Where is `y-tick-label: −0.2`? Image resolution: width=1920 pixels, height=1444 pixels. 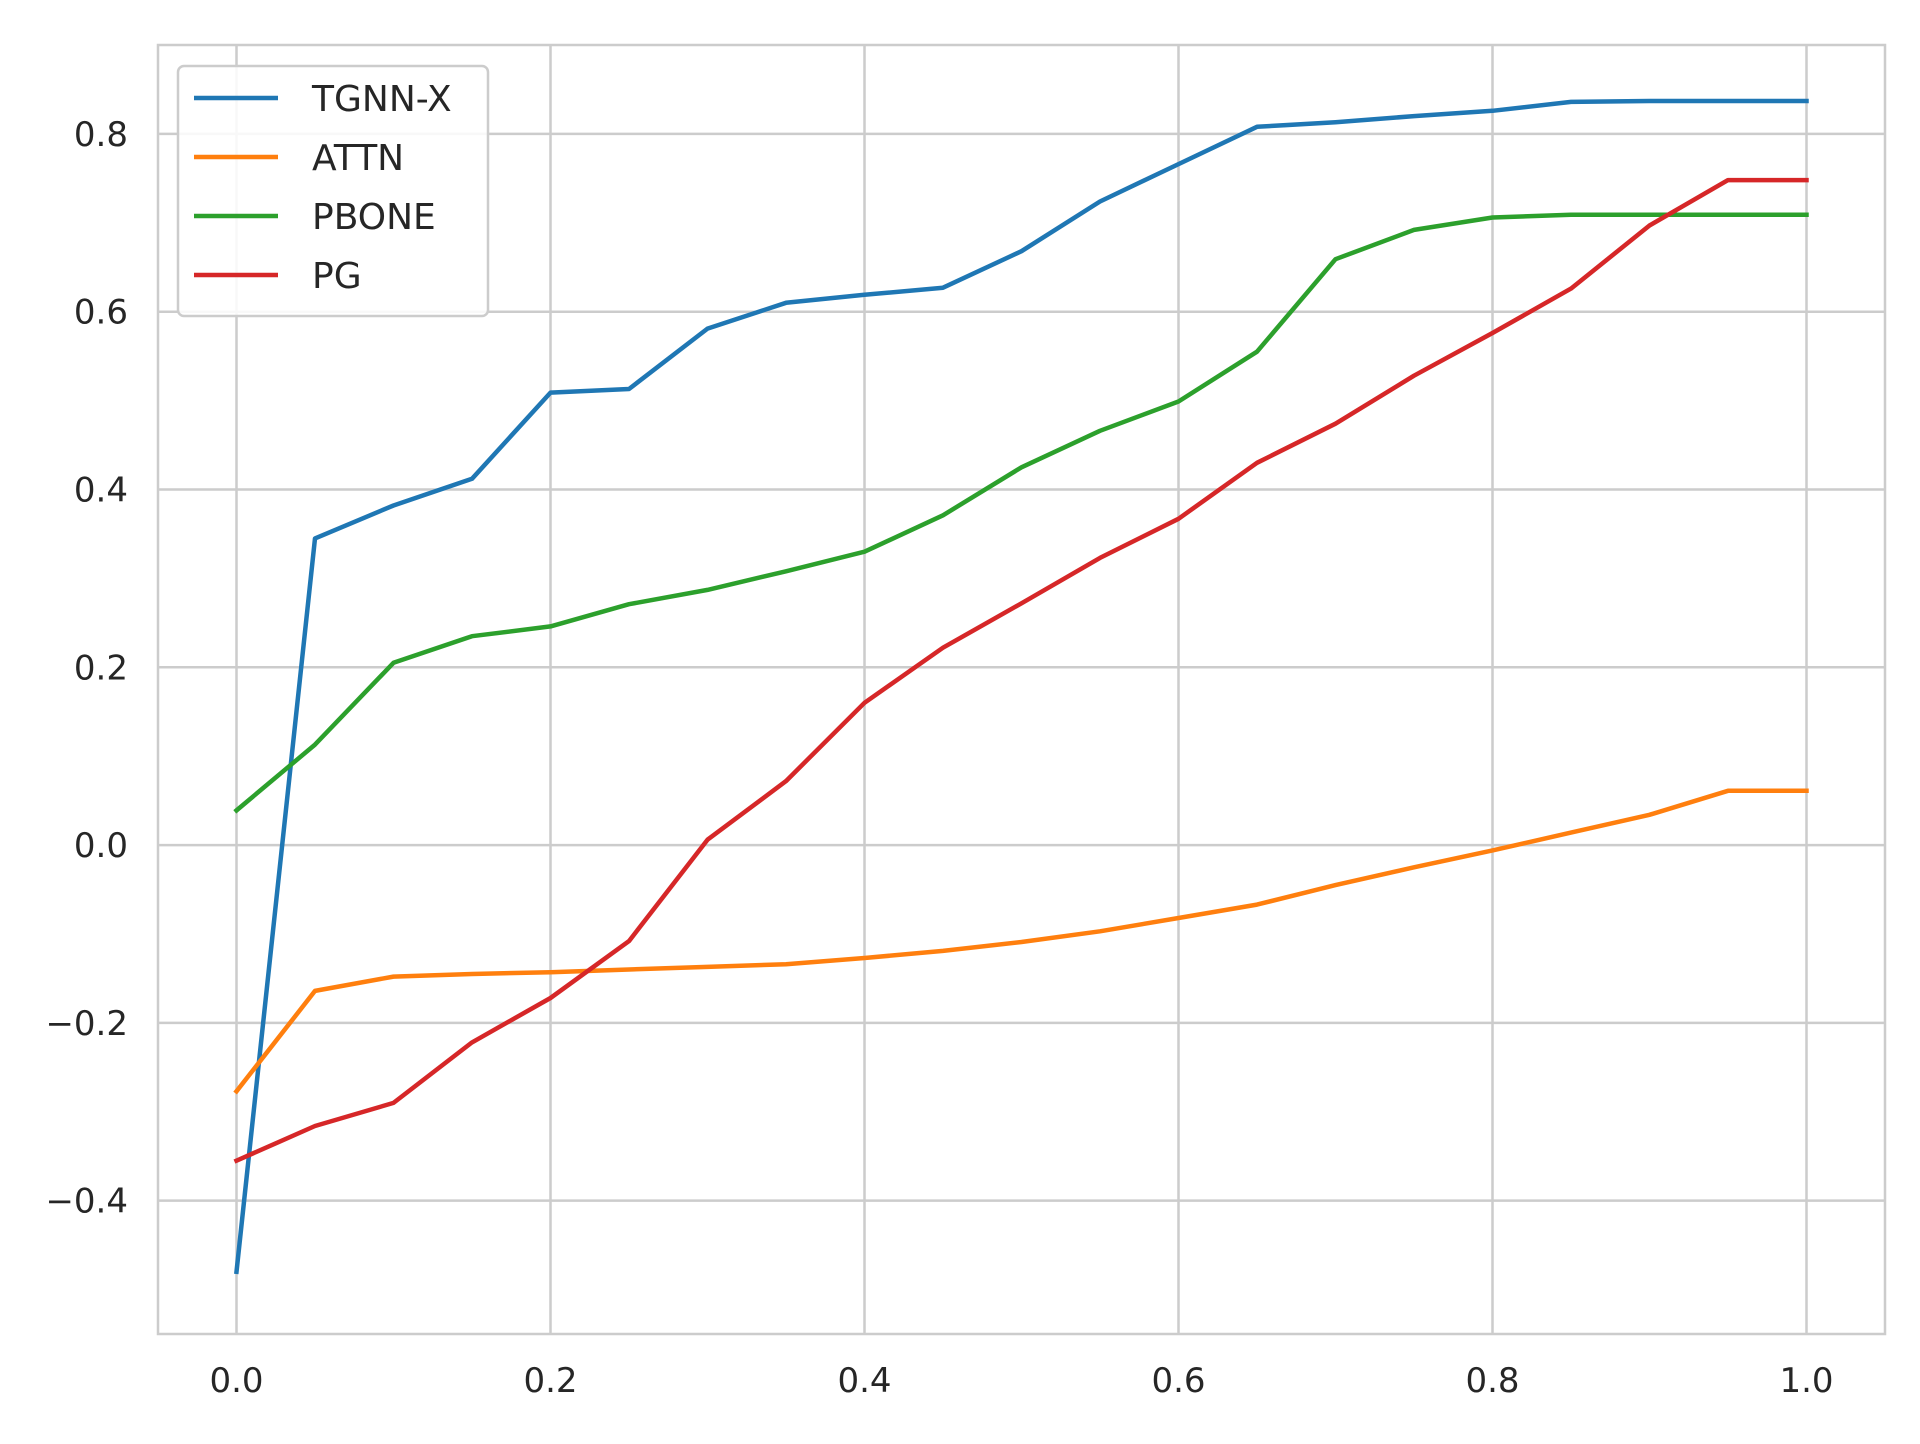
y-tick-label: −0.2 is located at coordinates (86, 1024).